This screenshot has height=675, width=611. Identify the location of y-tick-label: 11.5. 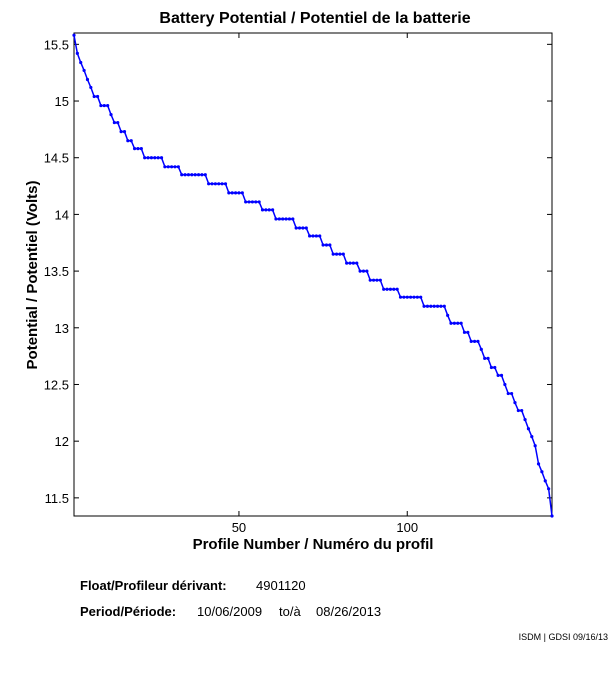
(57, 498).